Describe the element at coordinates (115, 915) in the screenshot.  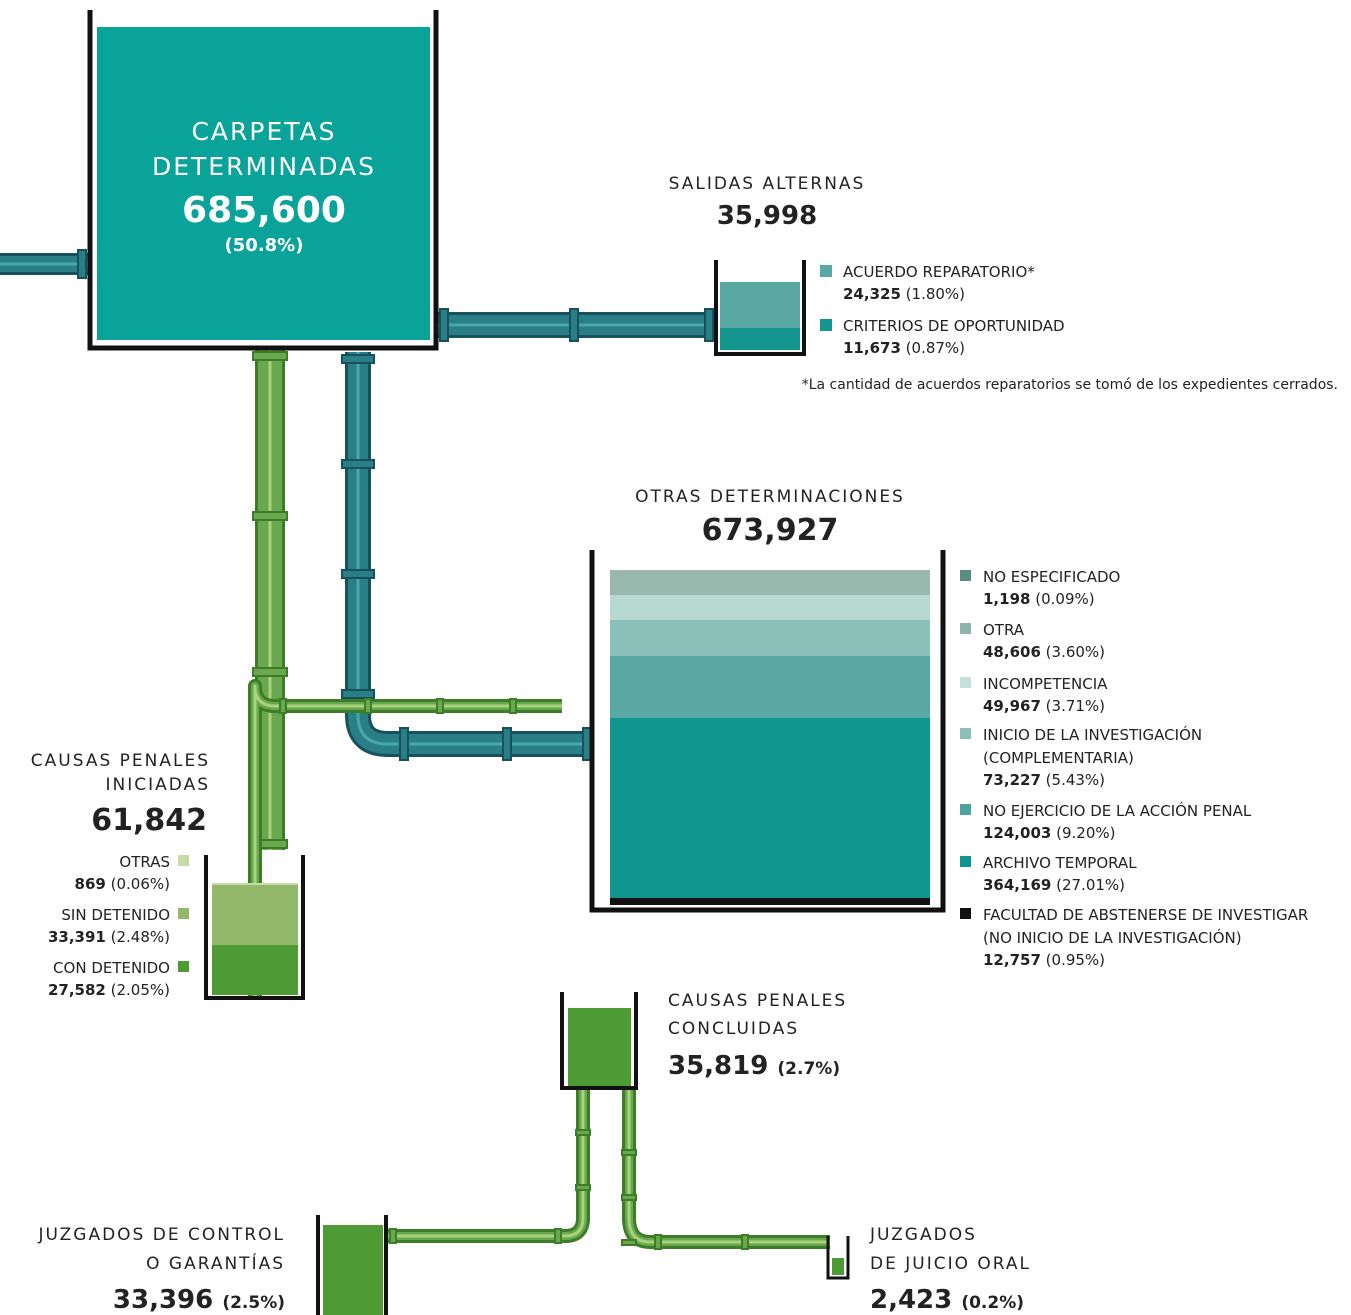
I see `legend-label: SIN DETENIDO` at that location.